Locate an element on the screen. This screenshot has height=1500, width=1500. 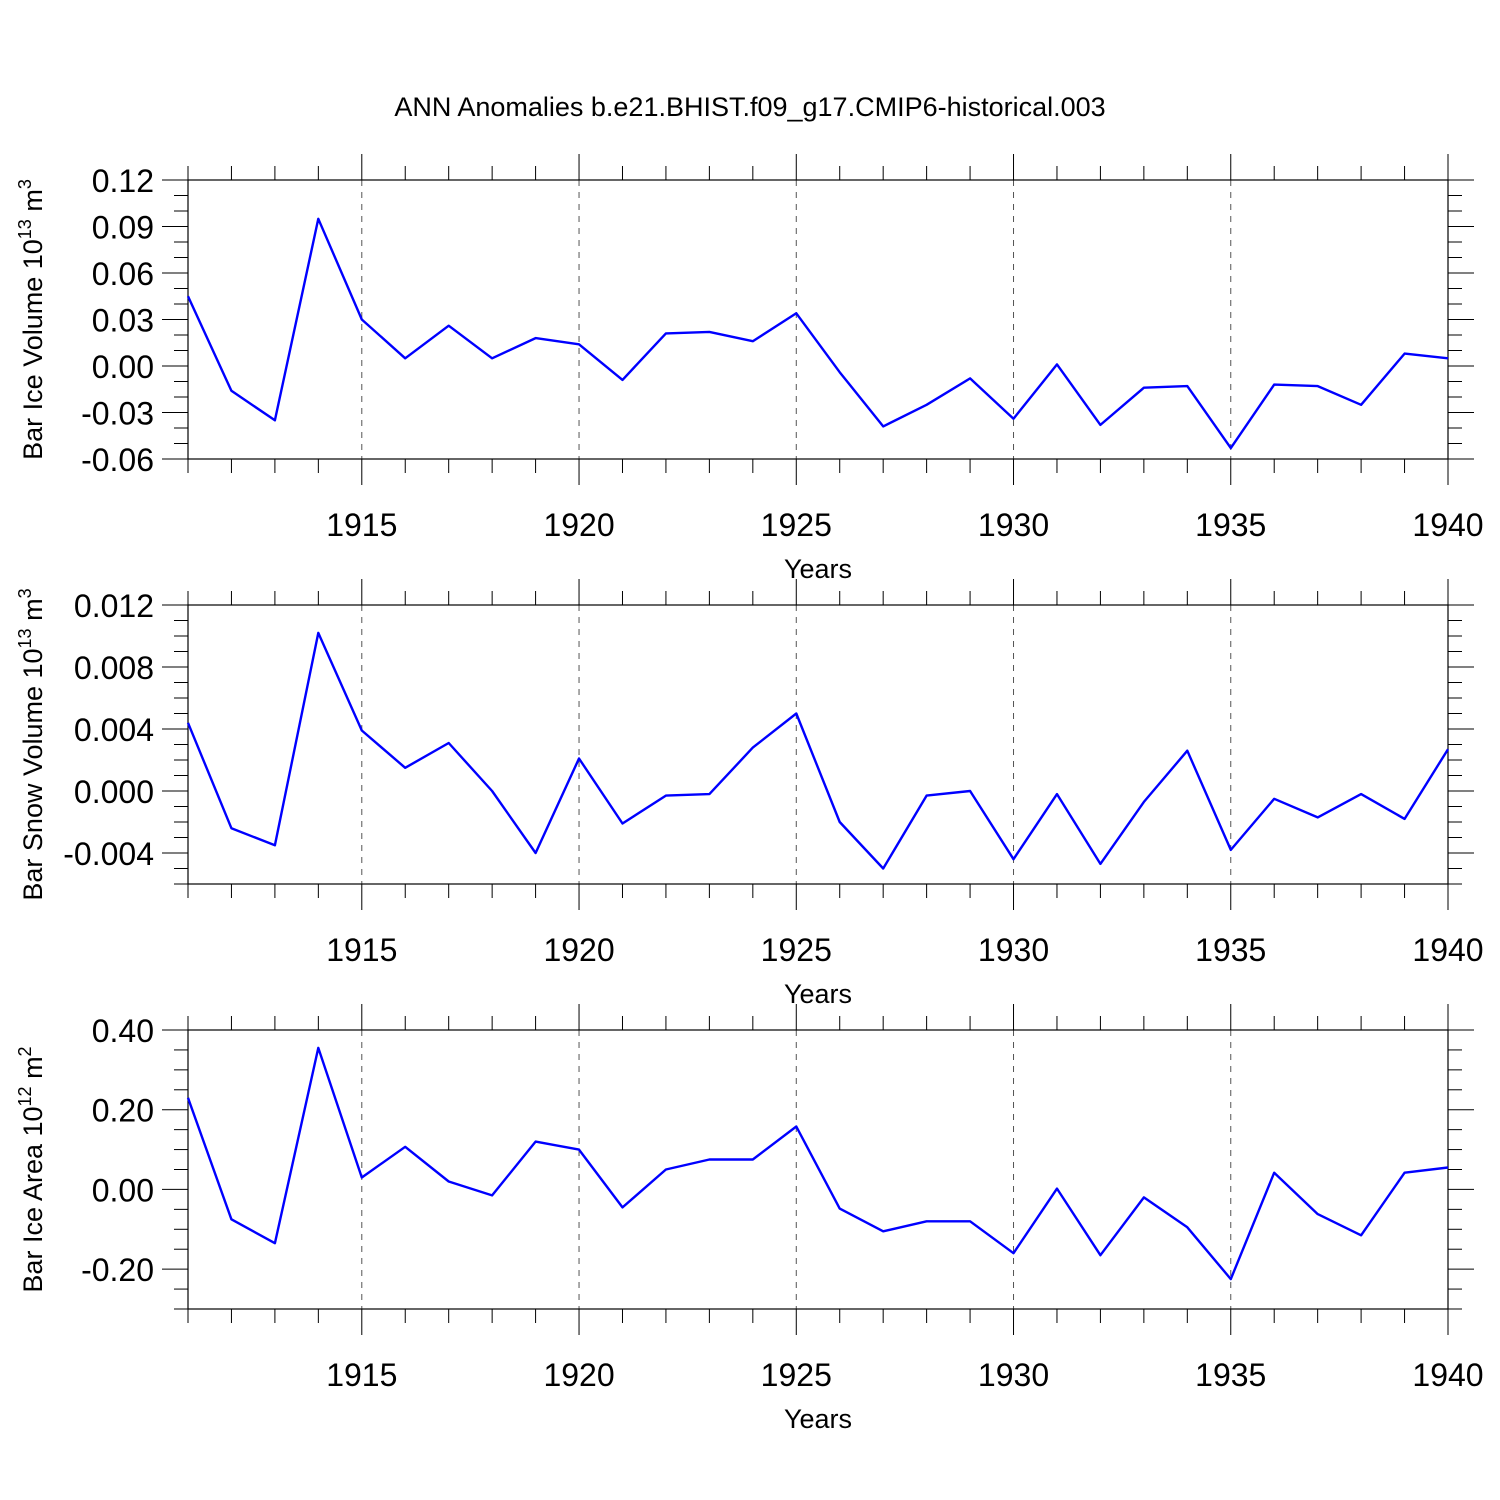
y-tick-label: 0.03 is located at coordinates (123, 321).